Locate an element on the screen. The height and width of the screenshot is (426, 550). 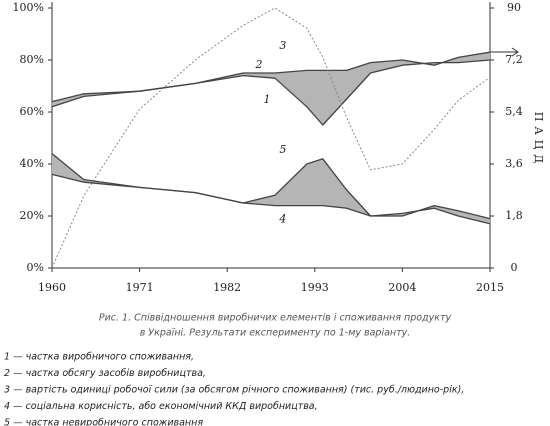
arrow is located at coordinates (504, 52).